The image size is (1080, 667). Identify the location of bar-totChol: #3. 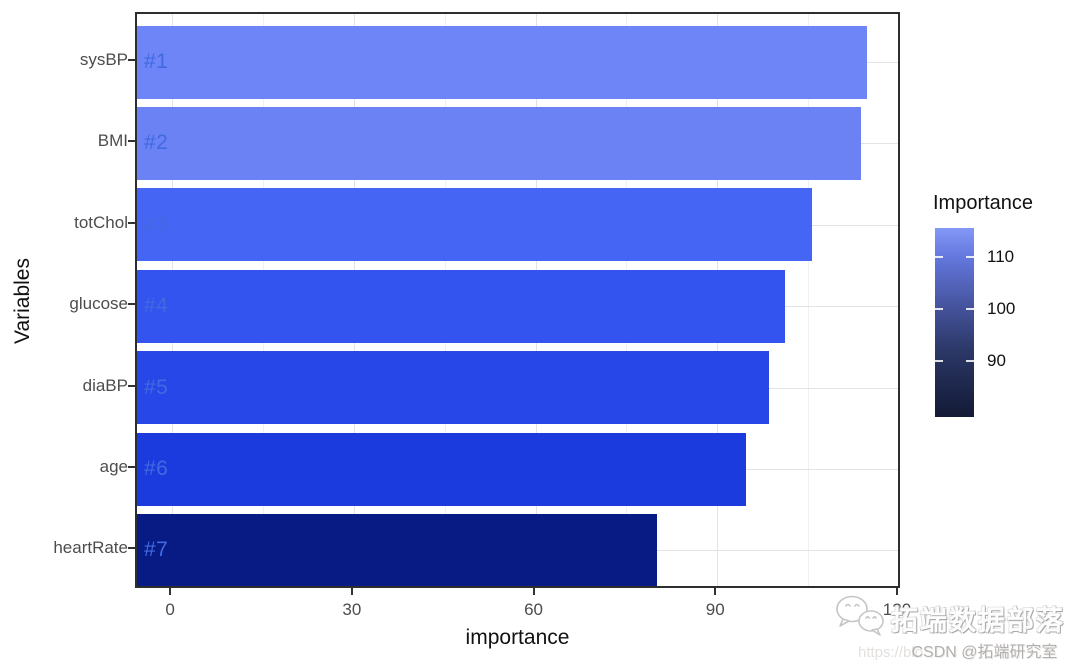
(474, 225).